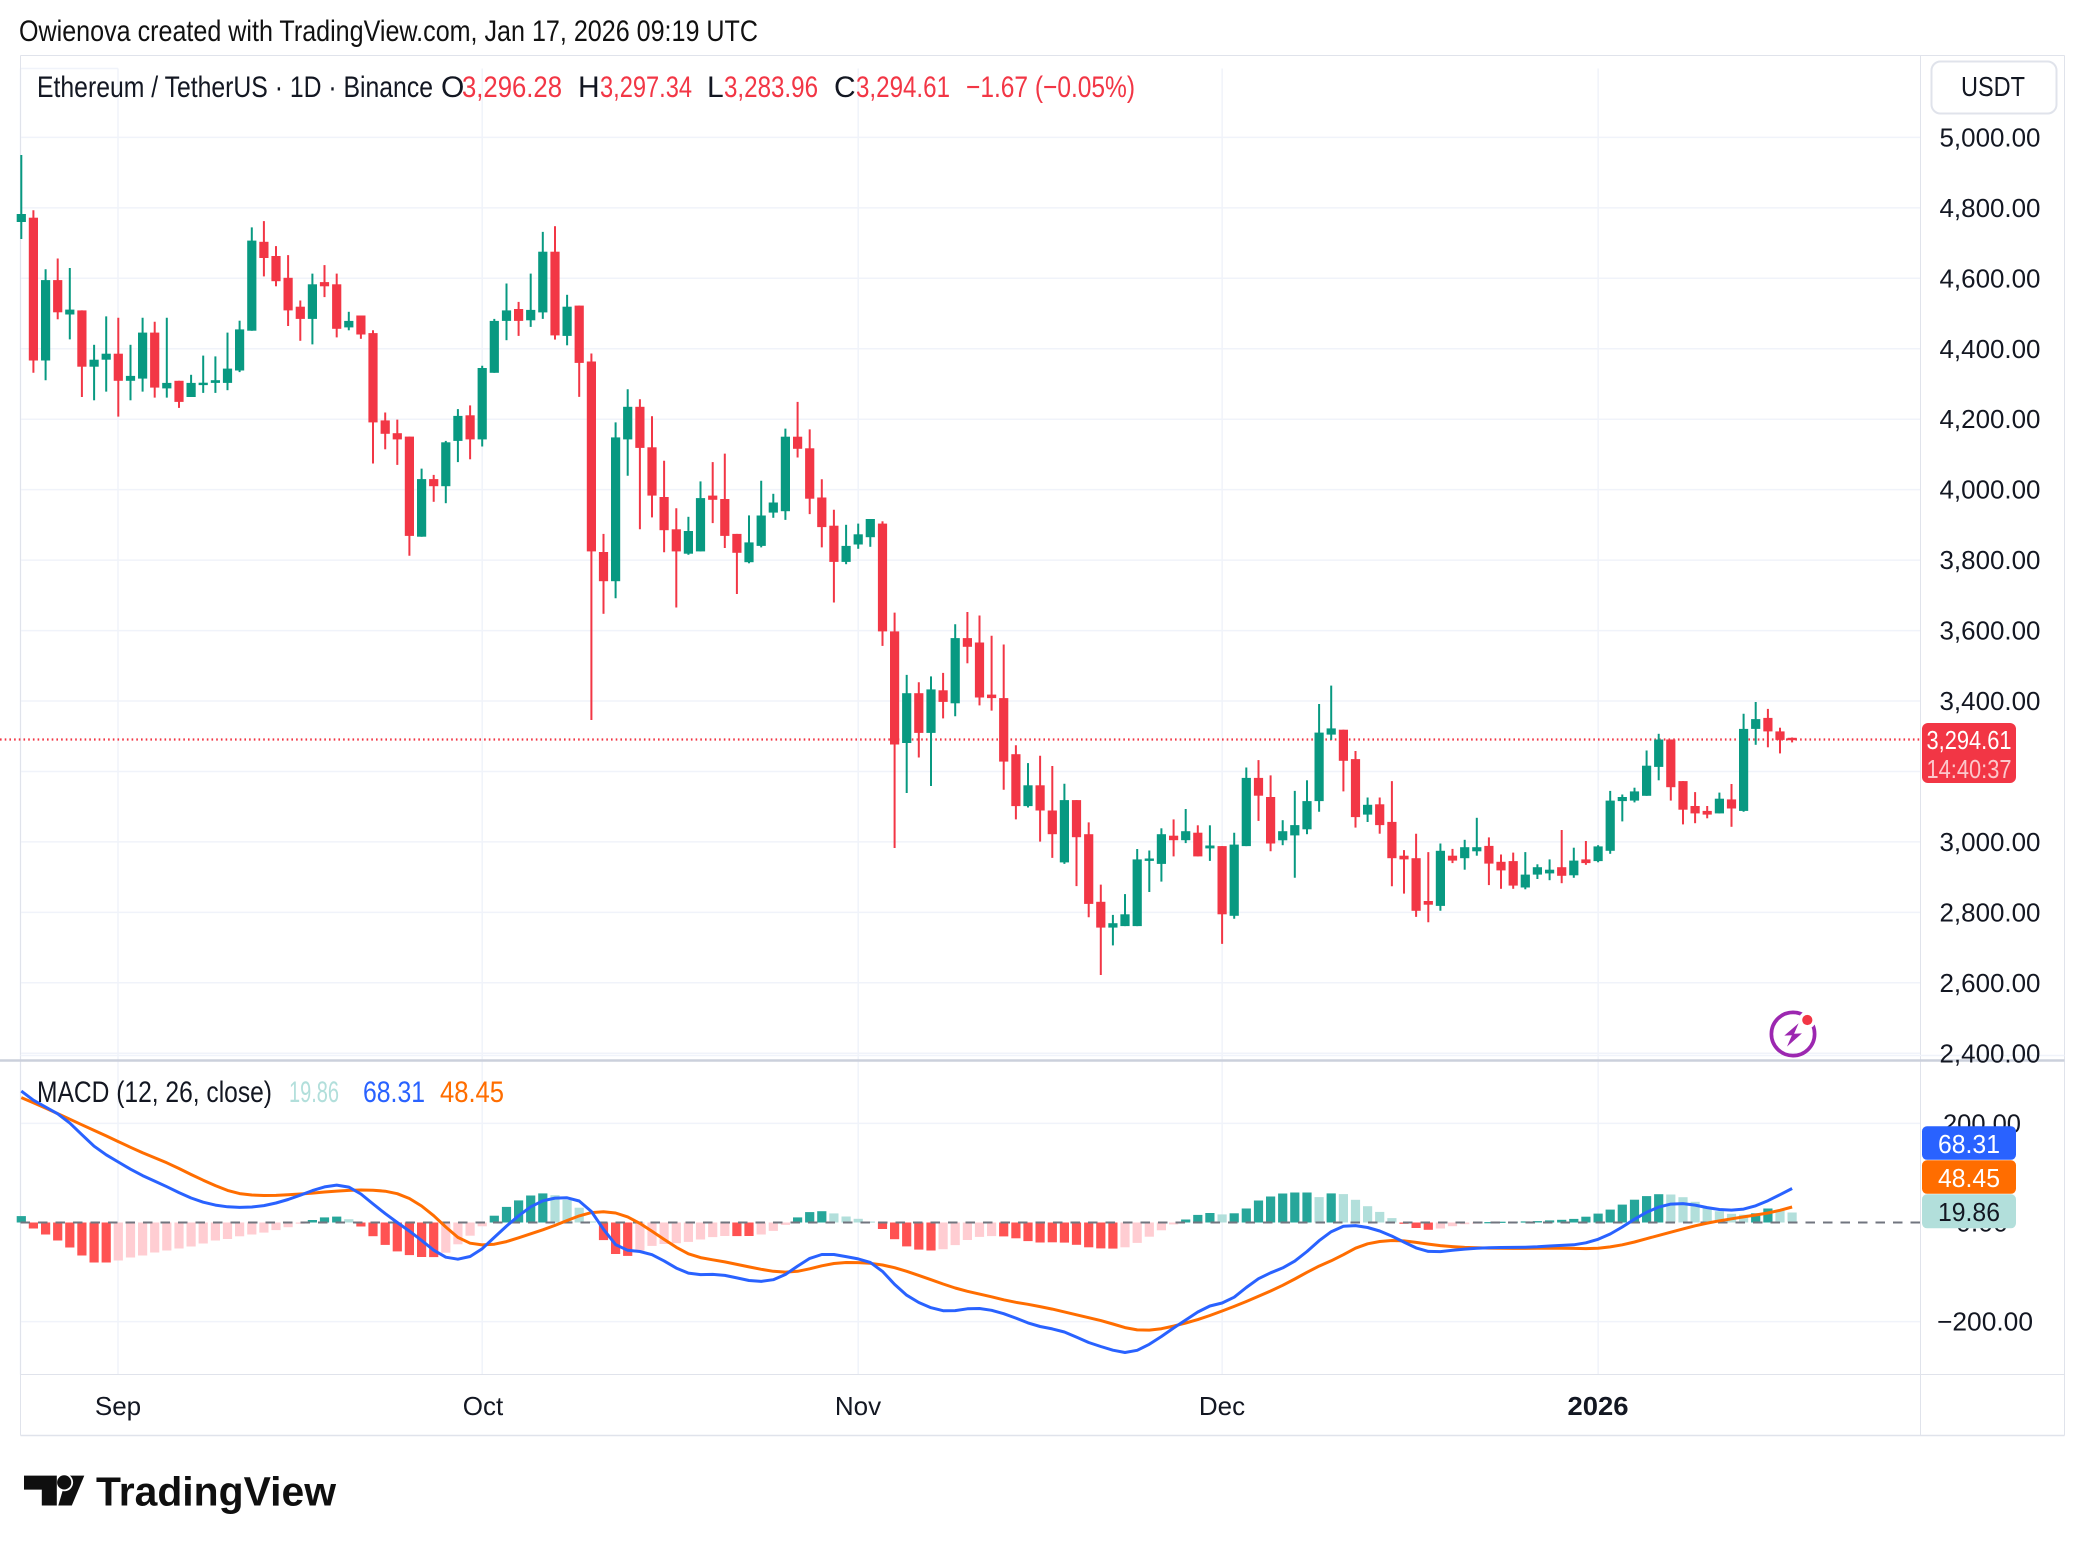 The width and height of the screenshot is (2084, 1557). Describe the element at coordinates (1990, 208) in the screenshot. I see `svg-text: 4,800.00` at that location.